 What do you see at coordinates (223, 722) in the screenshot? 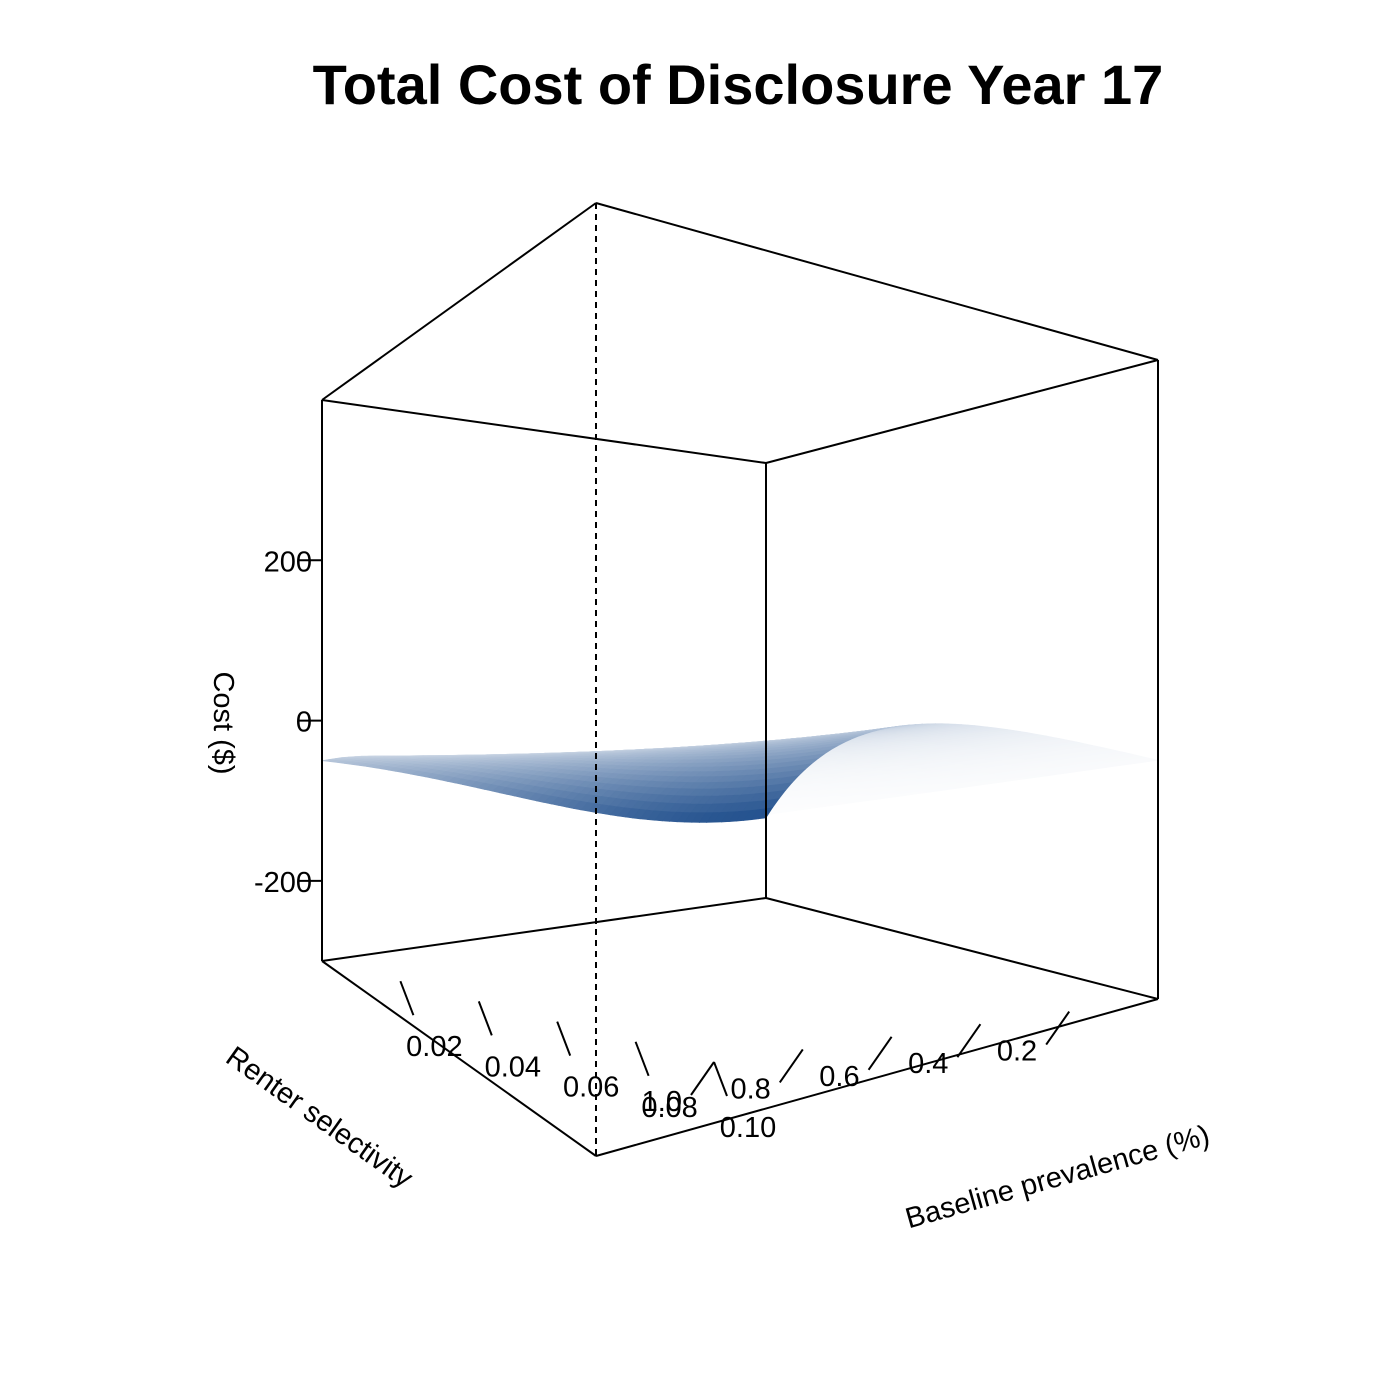
I see `z-axis-label: Cost ($)` at bounding box center [223, 722].